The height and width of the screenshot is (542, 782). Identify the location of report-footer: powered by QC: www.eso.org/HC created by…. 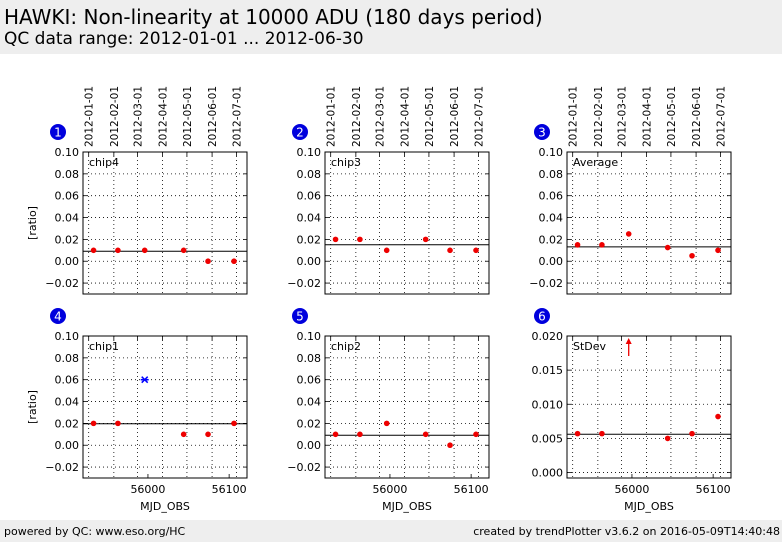
(391, 531).